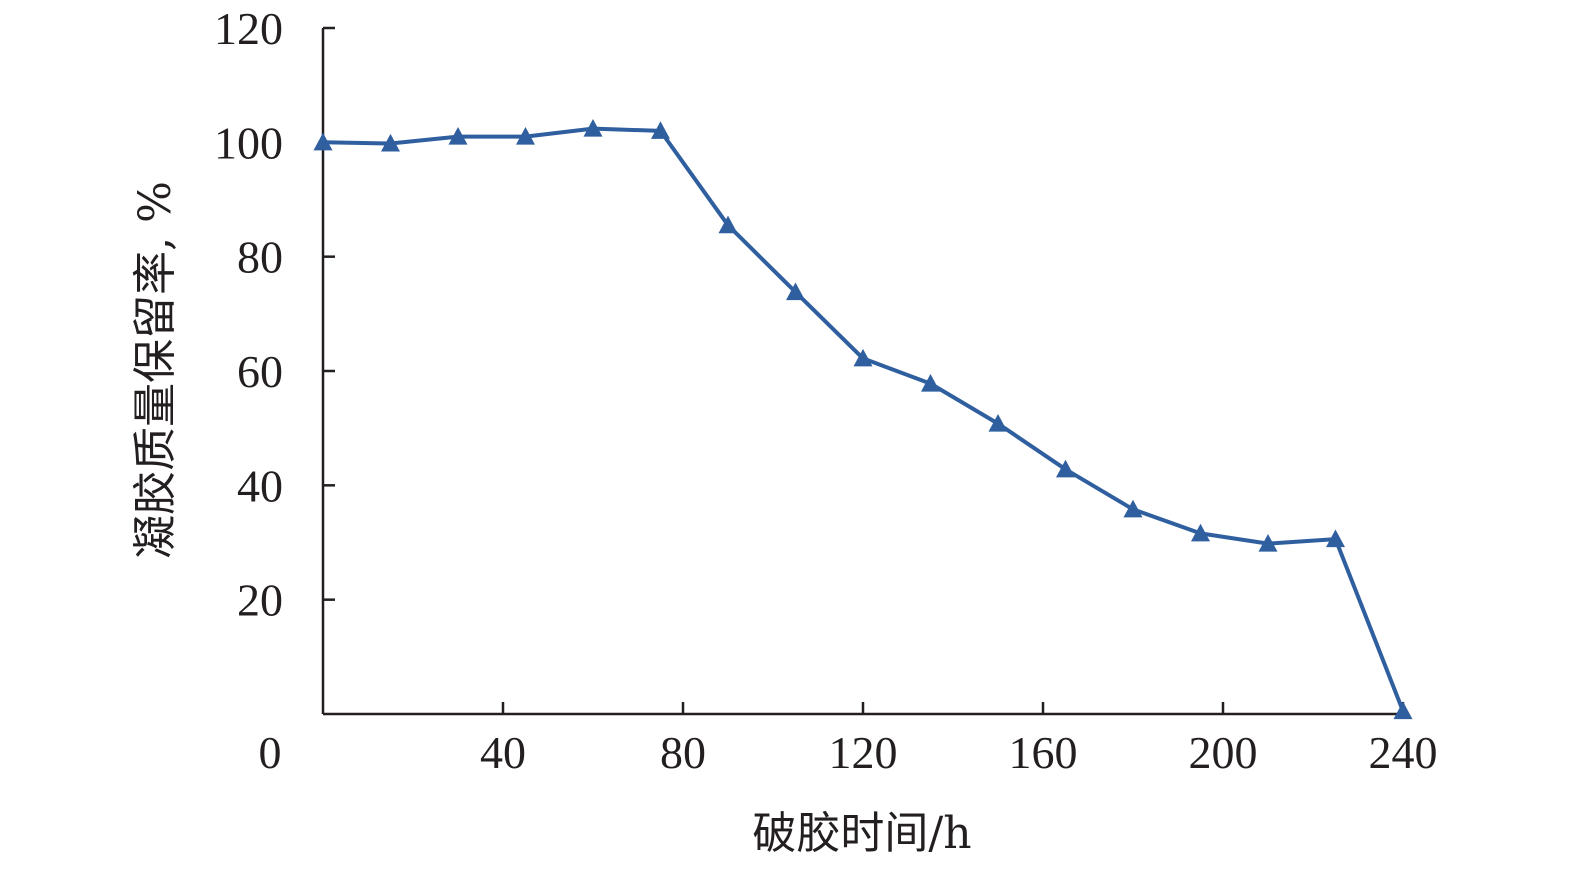 The width and height of the screenshot is (1575, 870). Describe the element at coordinates (1043, 752) in the screenshot. I see `x-tick-label: 160` at that location.